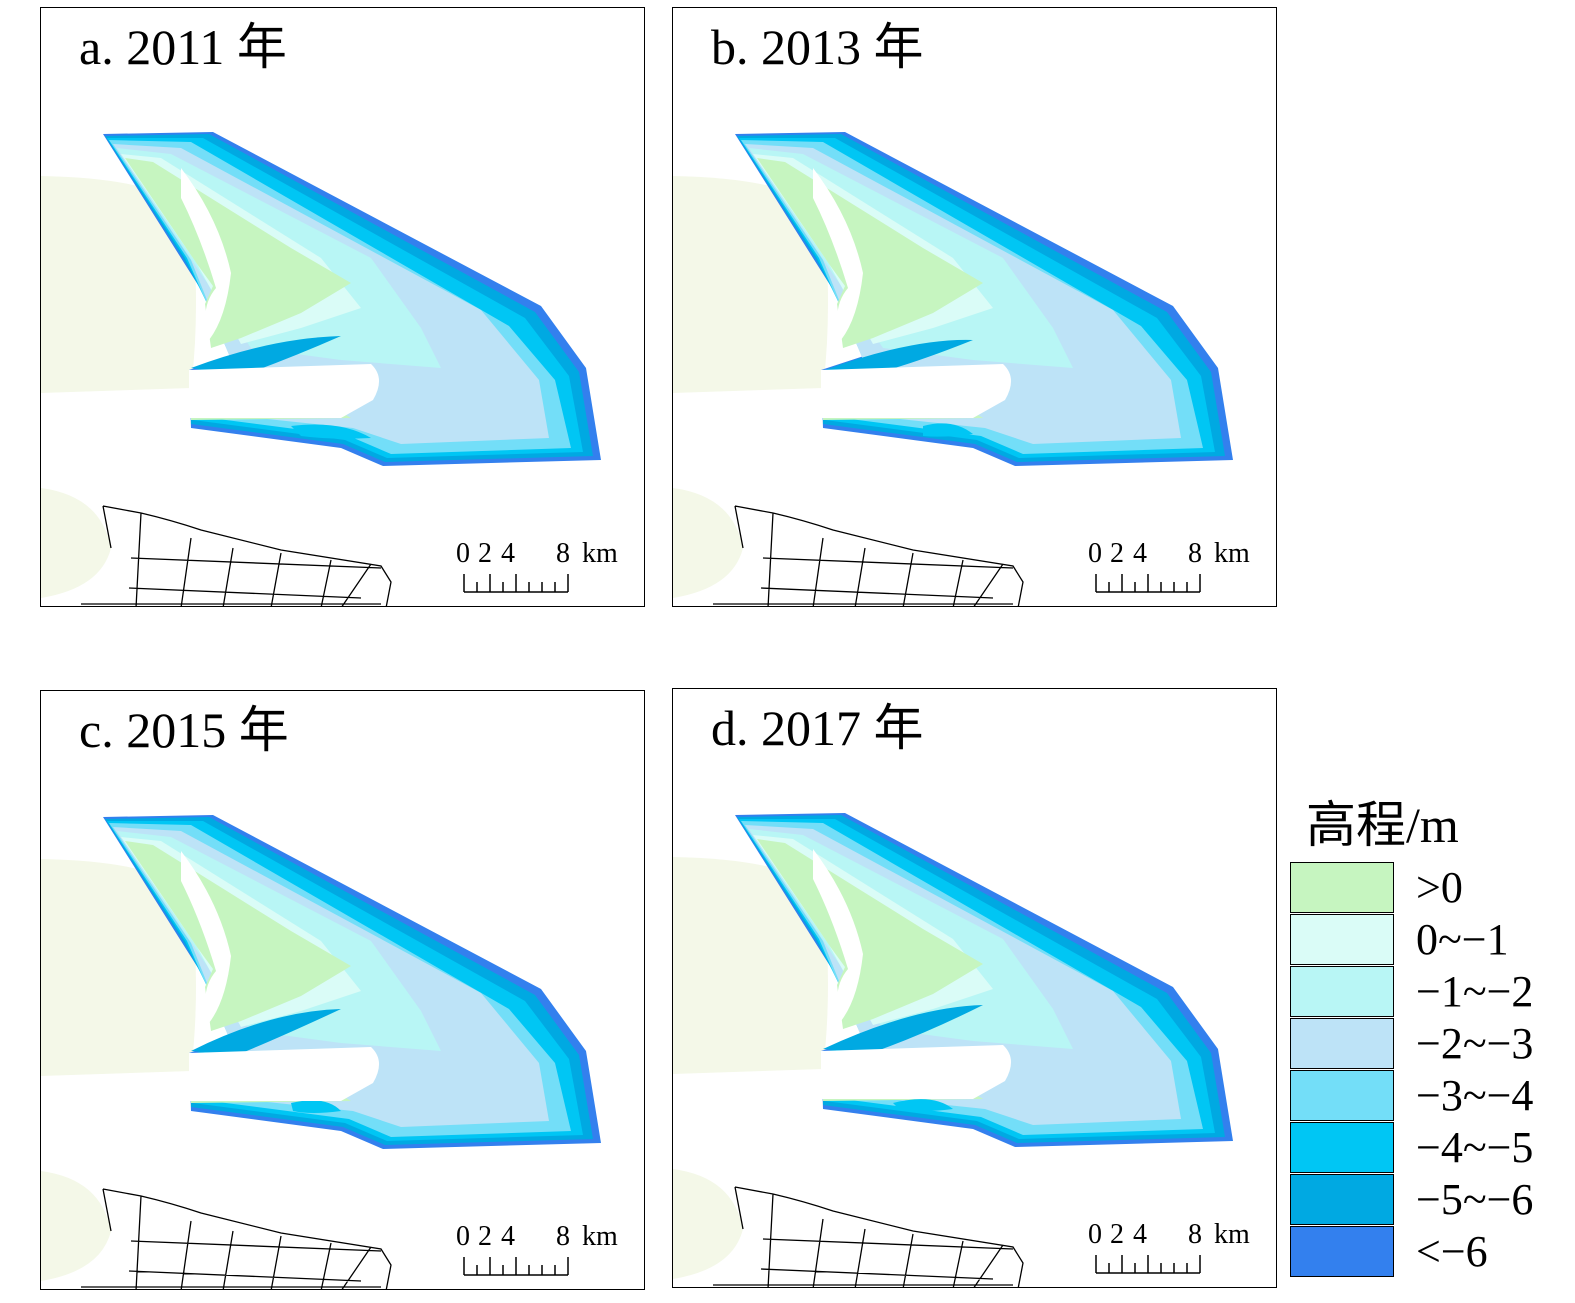 The width and height of the screenshot is (1575, 1303). I want to click on legend-item: >0, so click(1432, 888).